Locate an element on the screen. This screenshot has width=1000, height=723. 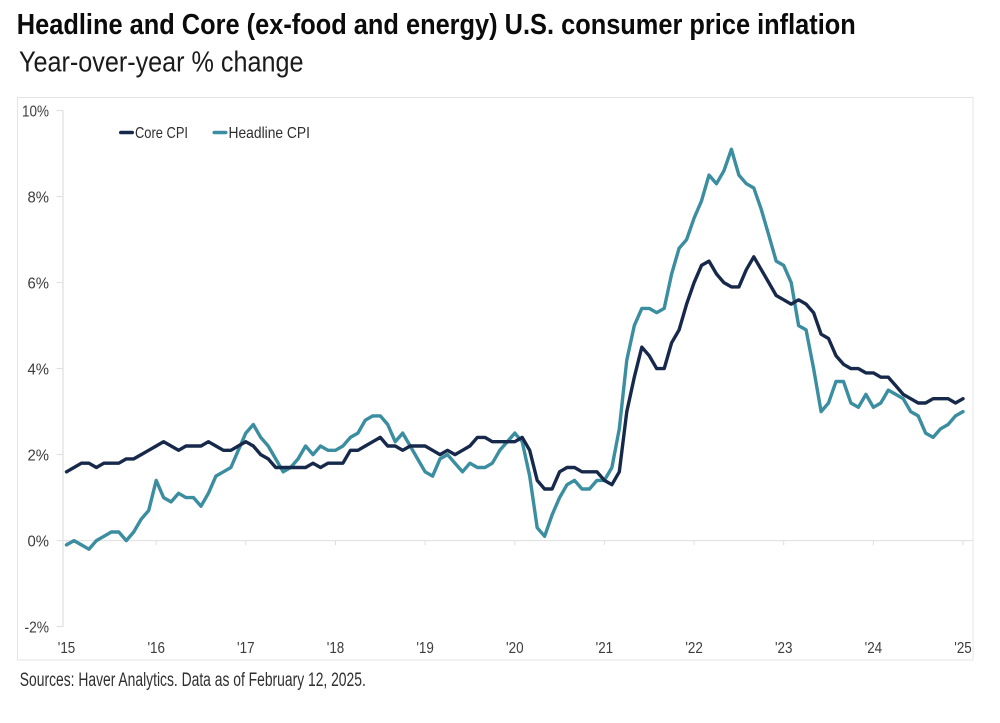
svg-text: 6% is located at coordinates (39, 284).